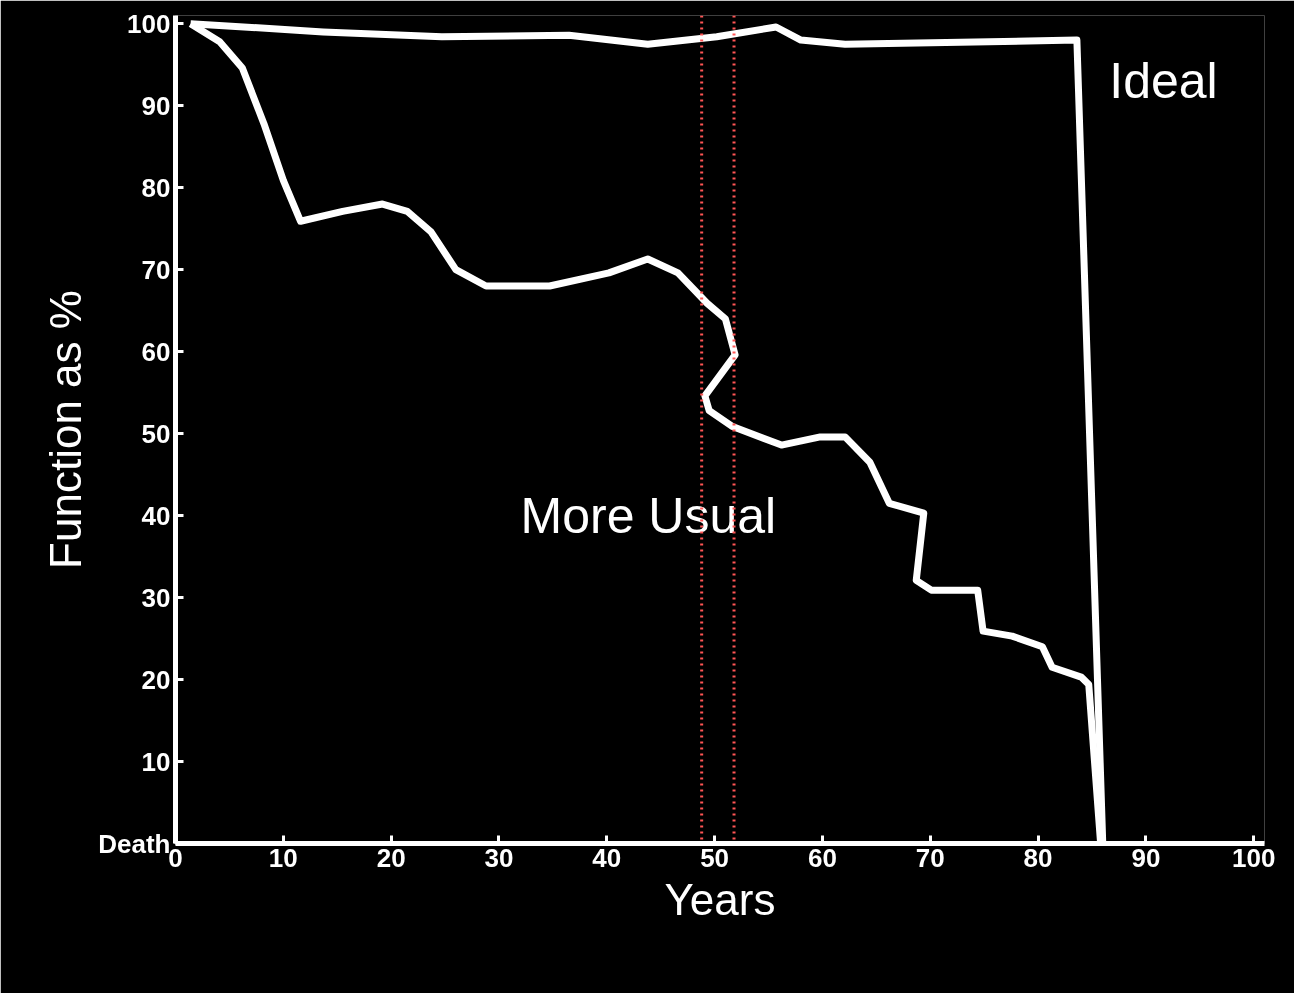 The width and height of the screenshot is (1294, 993). What do you see at coordinates (1163, 81) in the screenshot?
I see `series-label: Ideal` at bounding box center [1163, 81].